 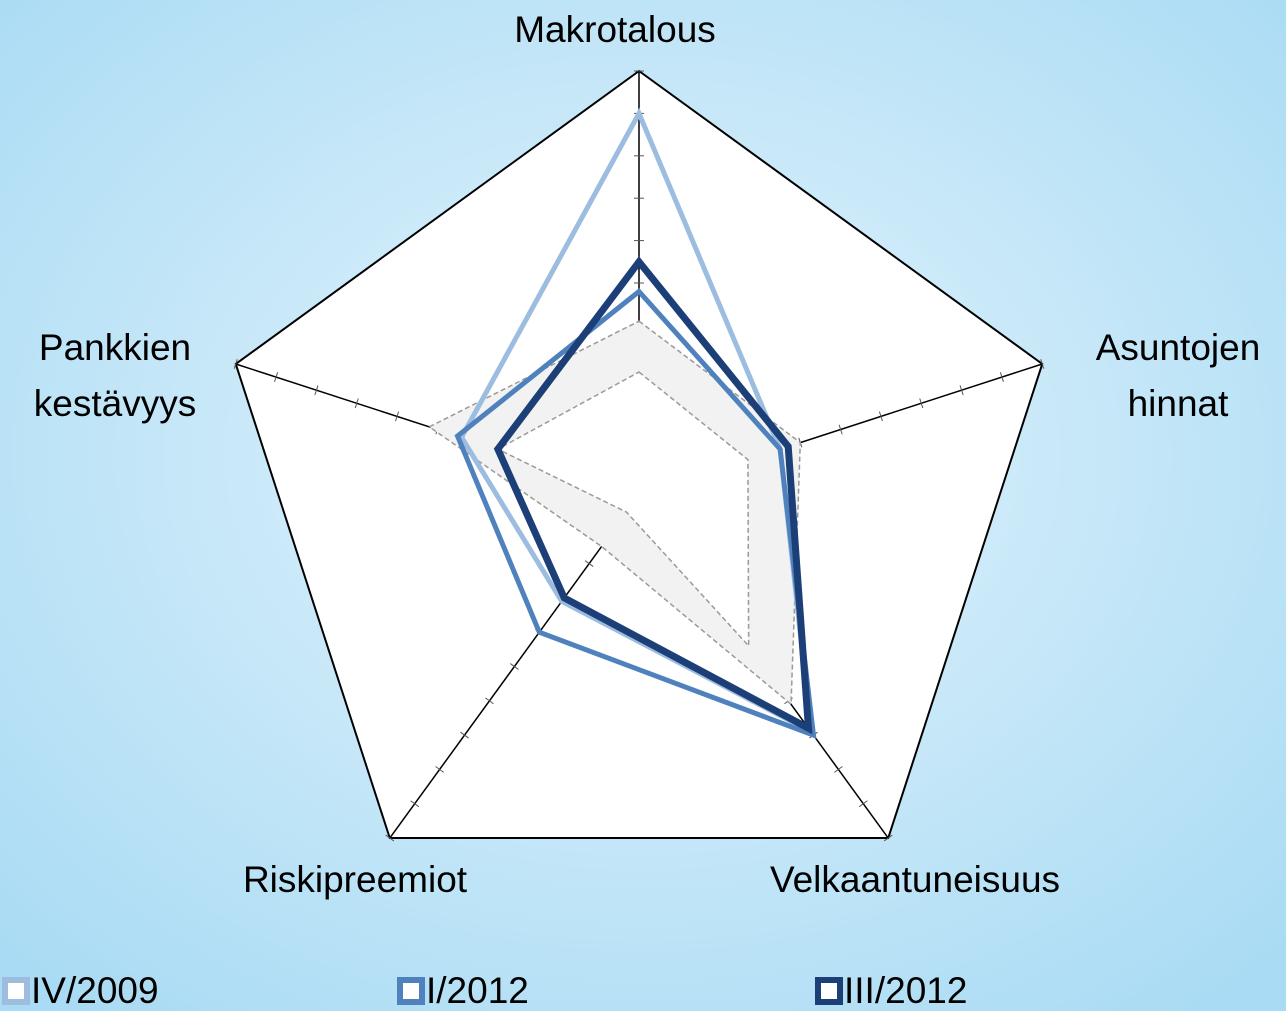 I want to click on axis-label: Riskipreemiot, so click(x=355, y=879).